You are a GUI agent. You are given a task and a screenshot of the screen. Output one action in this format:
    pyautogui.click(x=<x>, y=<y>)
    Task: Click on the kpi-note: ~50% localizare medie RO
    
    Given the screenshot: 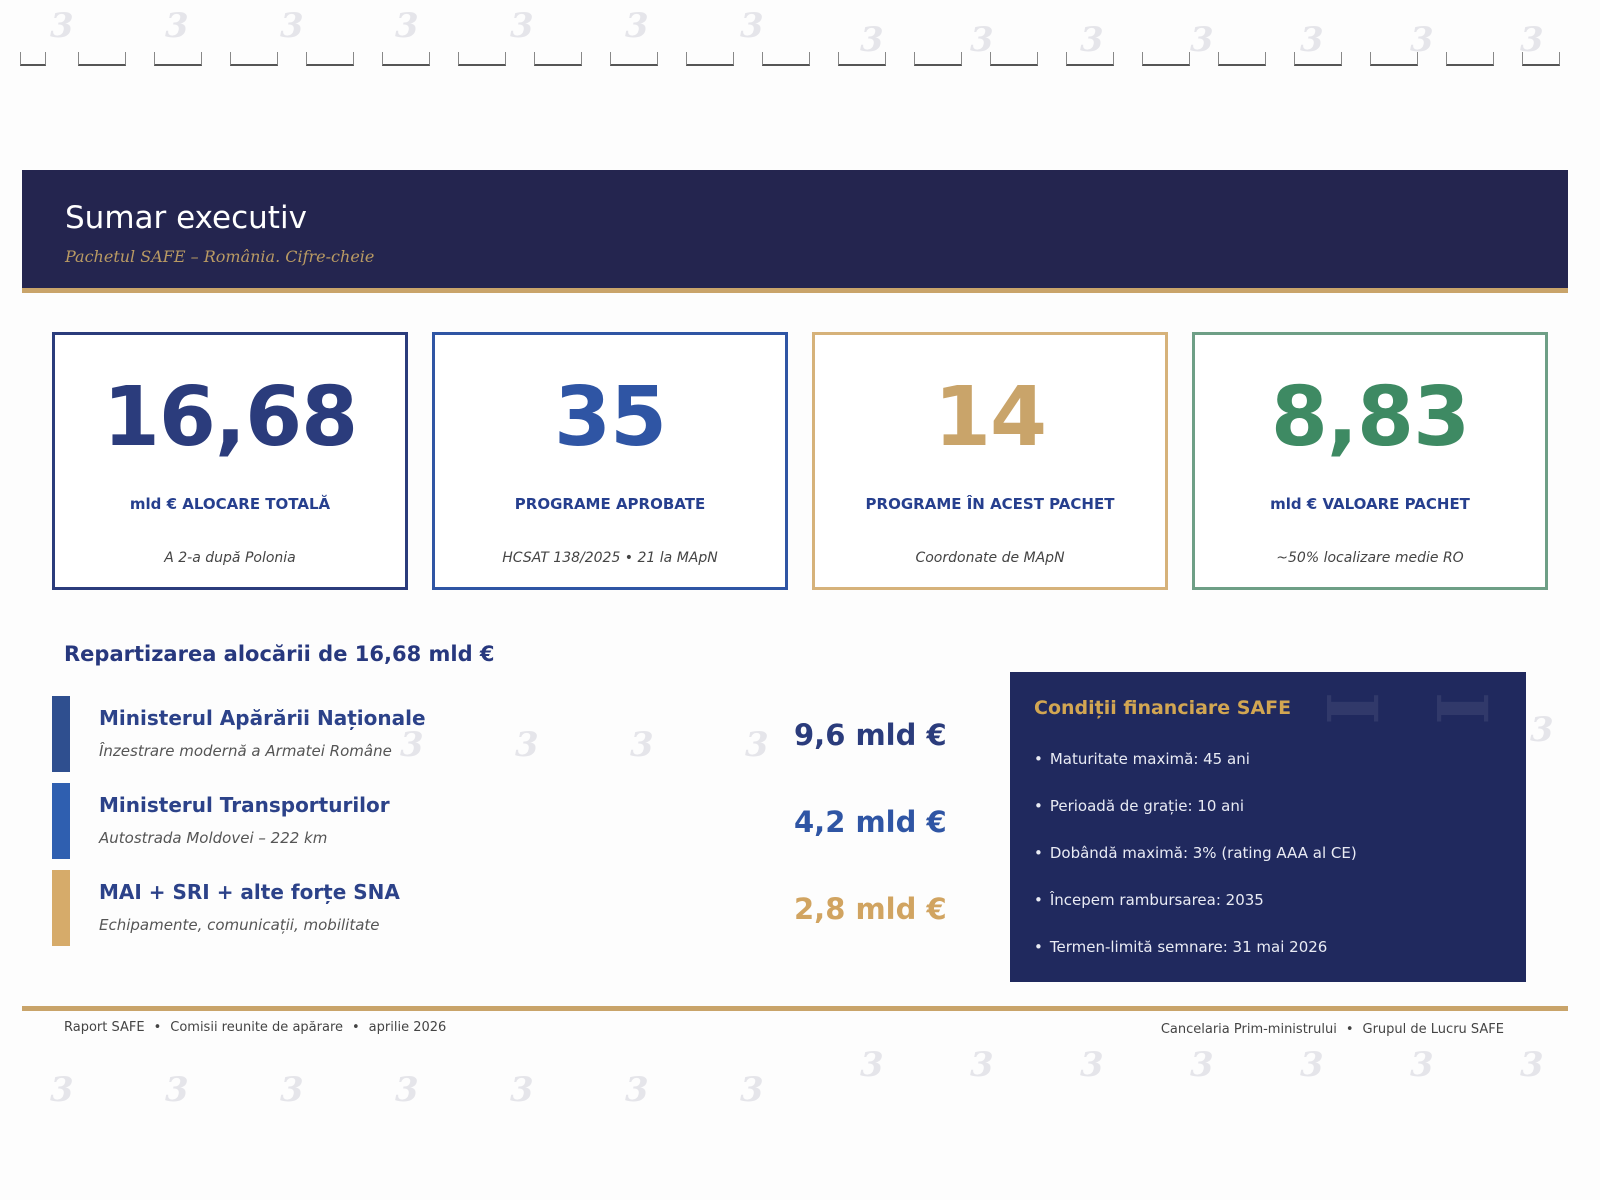 What is the action you would take?
    pyautogui.click(x=1370, y=558)
    